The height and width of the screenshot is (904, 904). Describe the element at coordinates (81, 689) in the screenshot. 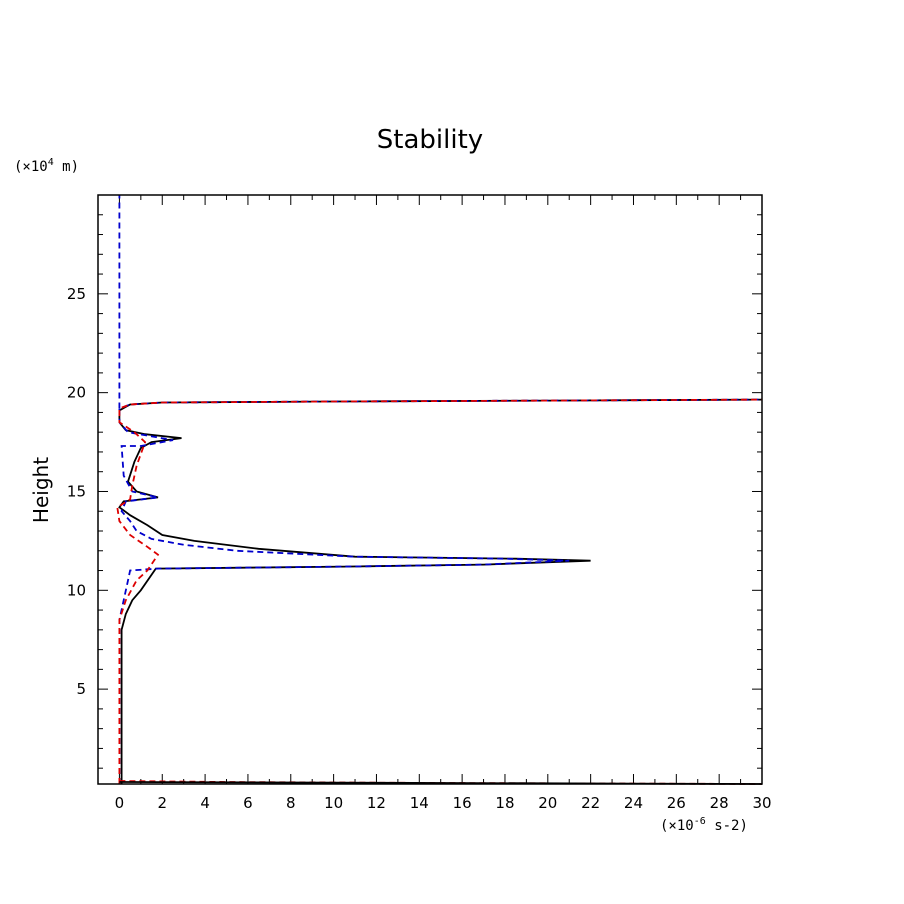

I see `y-tick-label: 5` at that location.